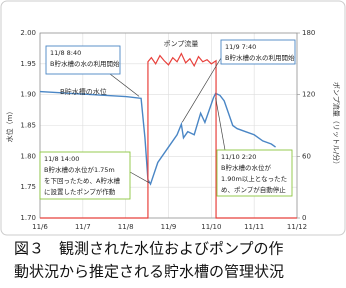 The height and width of the screenshot is (288, 346). I want to click on annotation-text: B貯水槽の水位が, so click(246, 167).